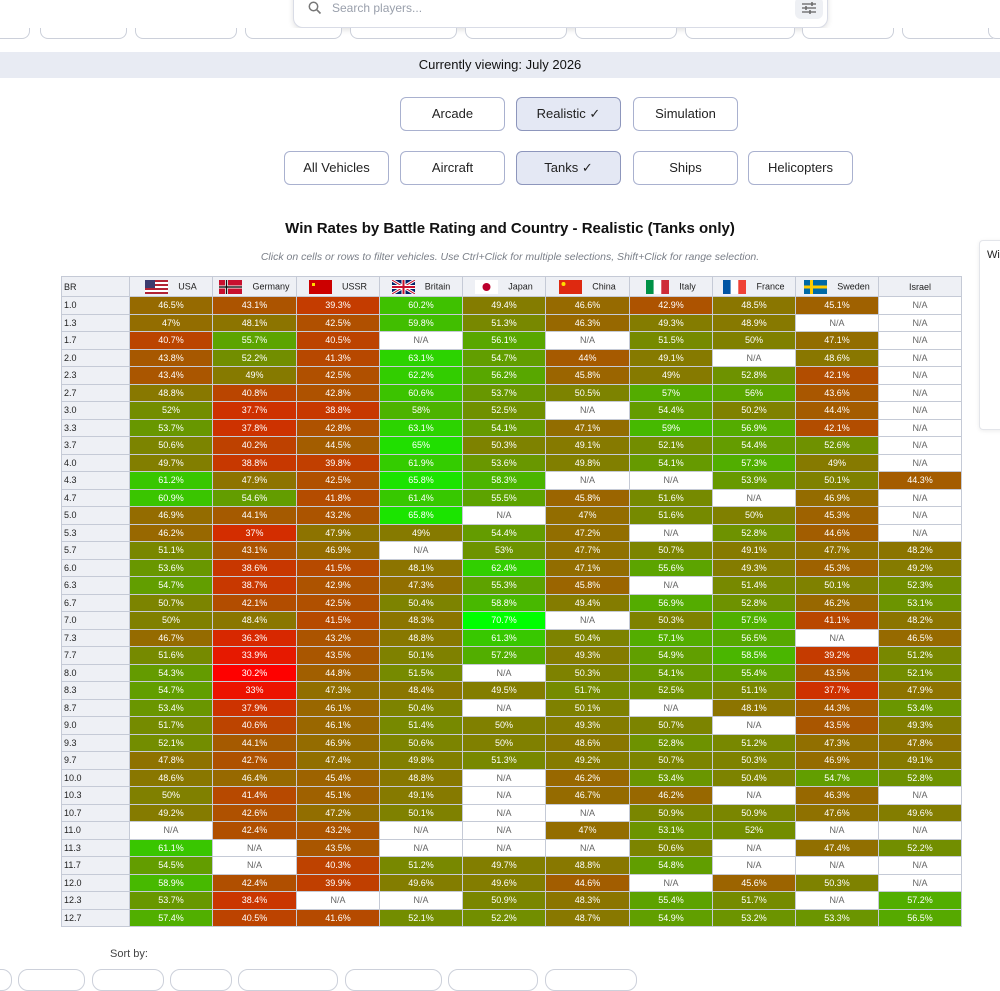 The height and width of the screenshot is (991, 1000). I want to click on heatmap-cell: 47.2%, so click(338, 812).